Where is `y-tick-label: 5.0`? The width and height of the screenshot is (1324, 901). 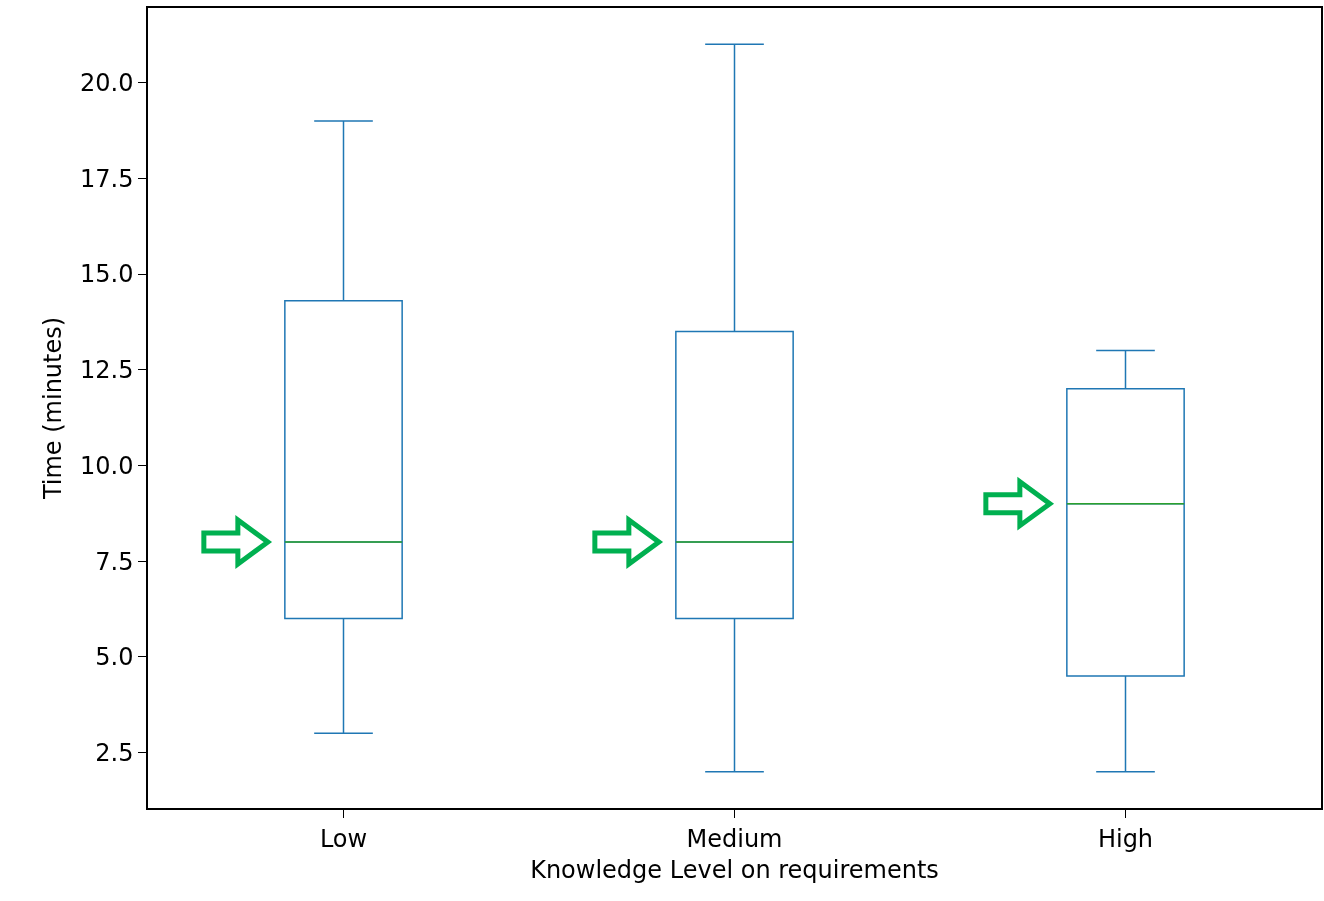
y-tick-label: 5.0 is located at coordinates (114, 657).